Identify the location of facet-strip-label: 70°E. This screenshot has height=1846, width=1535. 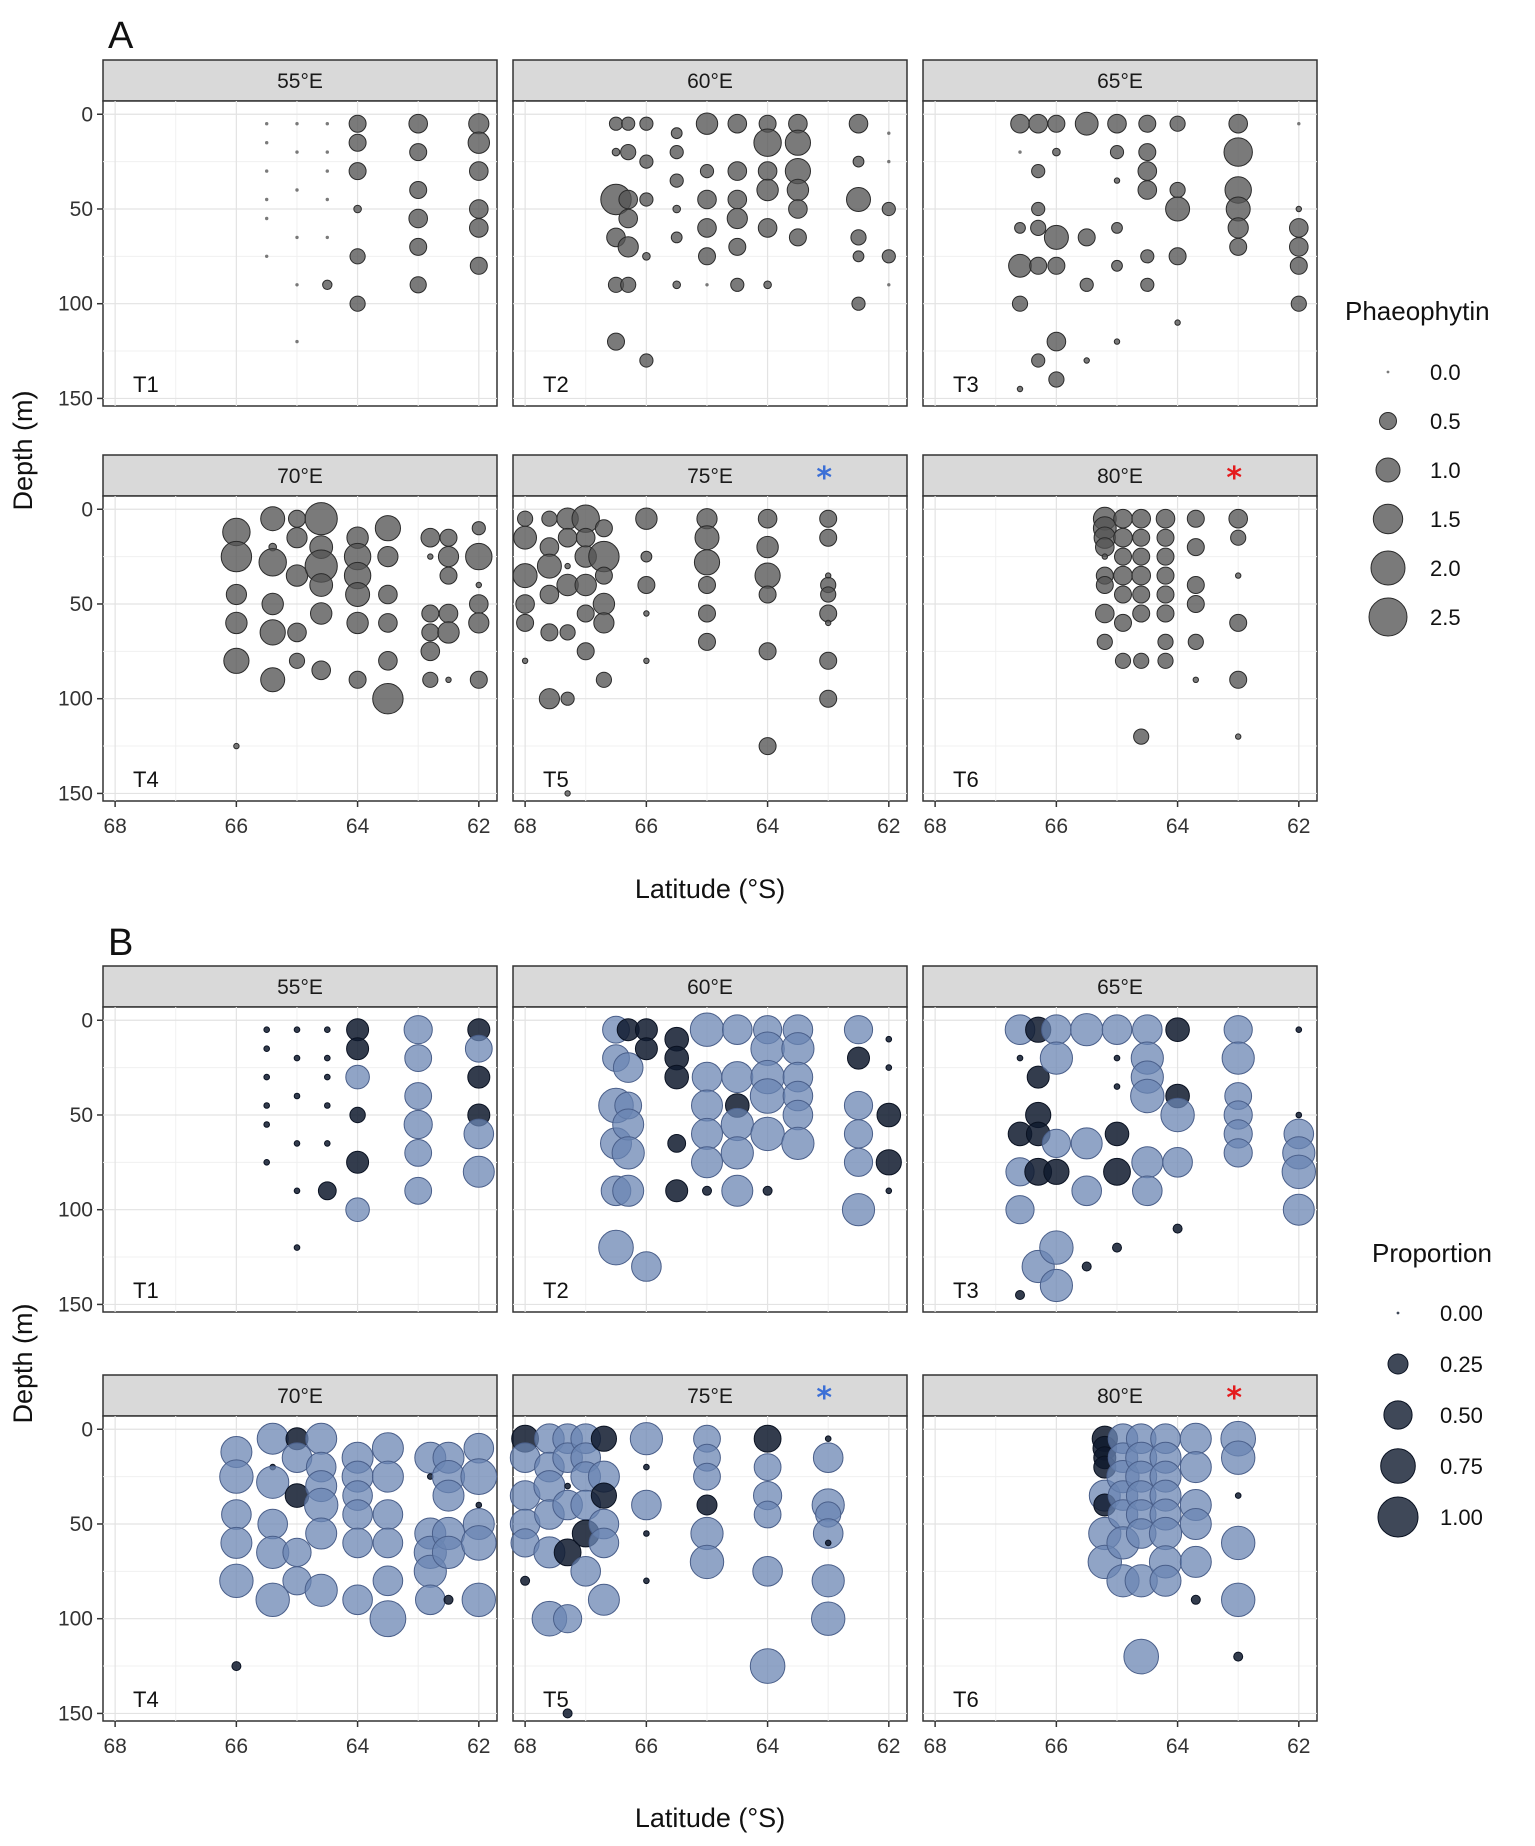
(300, 1396).